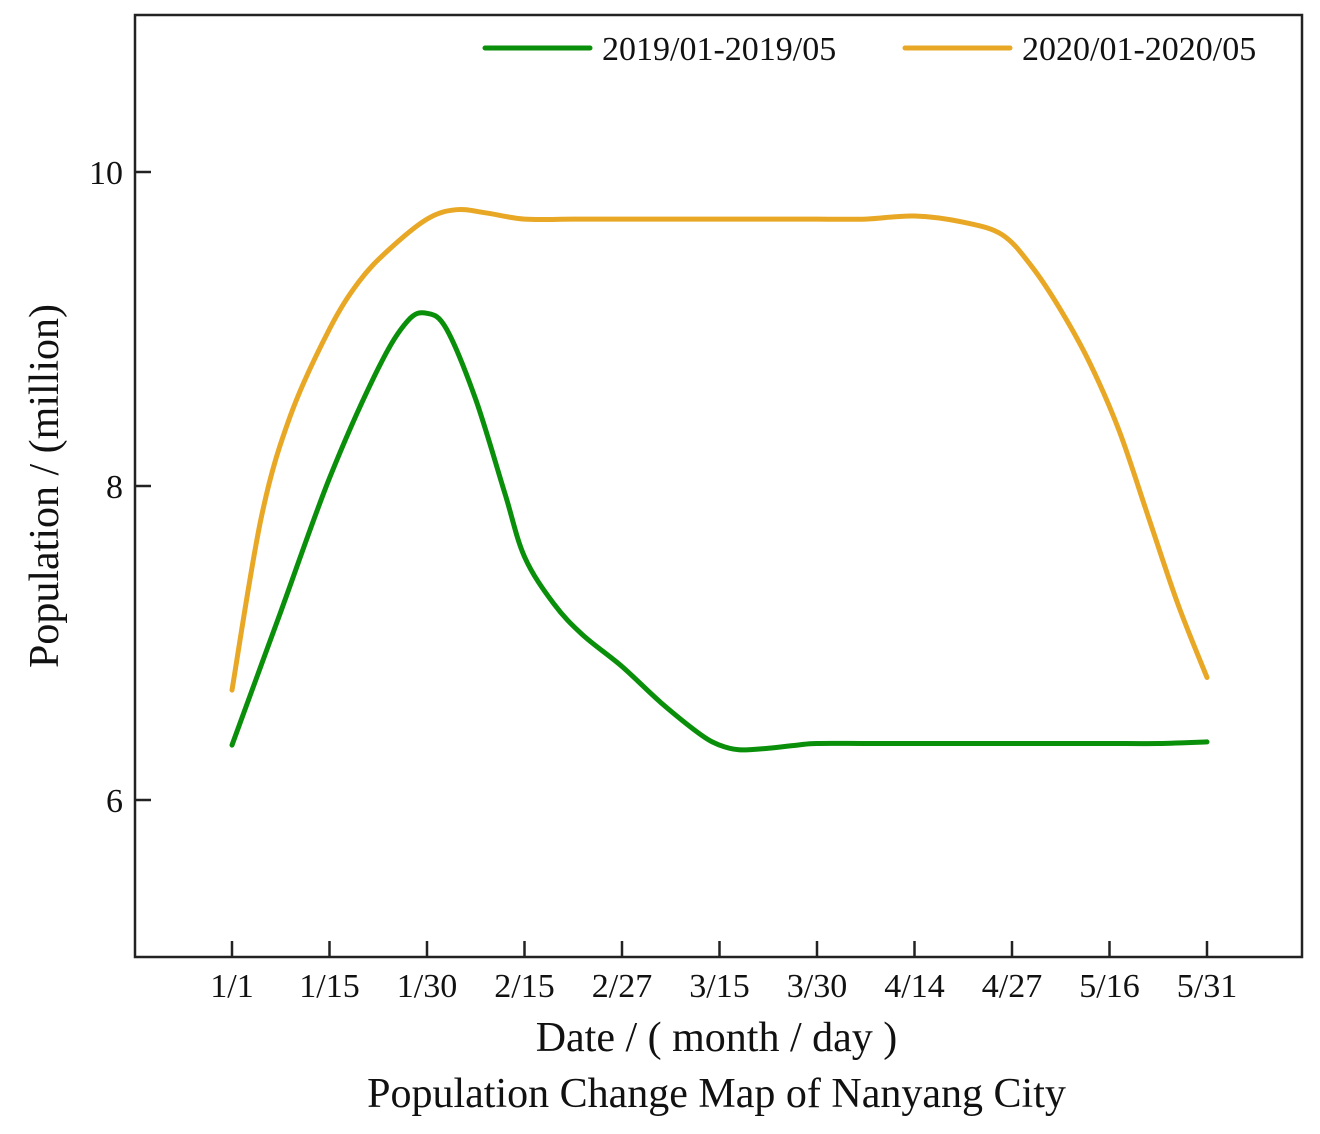 This screenshot has width=1320, height=1134. Describe the element at coordinates (622, 986) in the screenshot. I see `x-tick-label: 2/27` at that location.